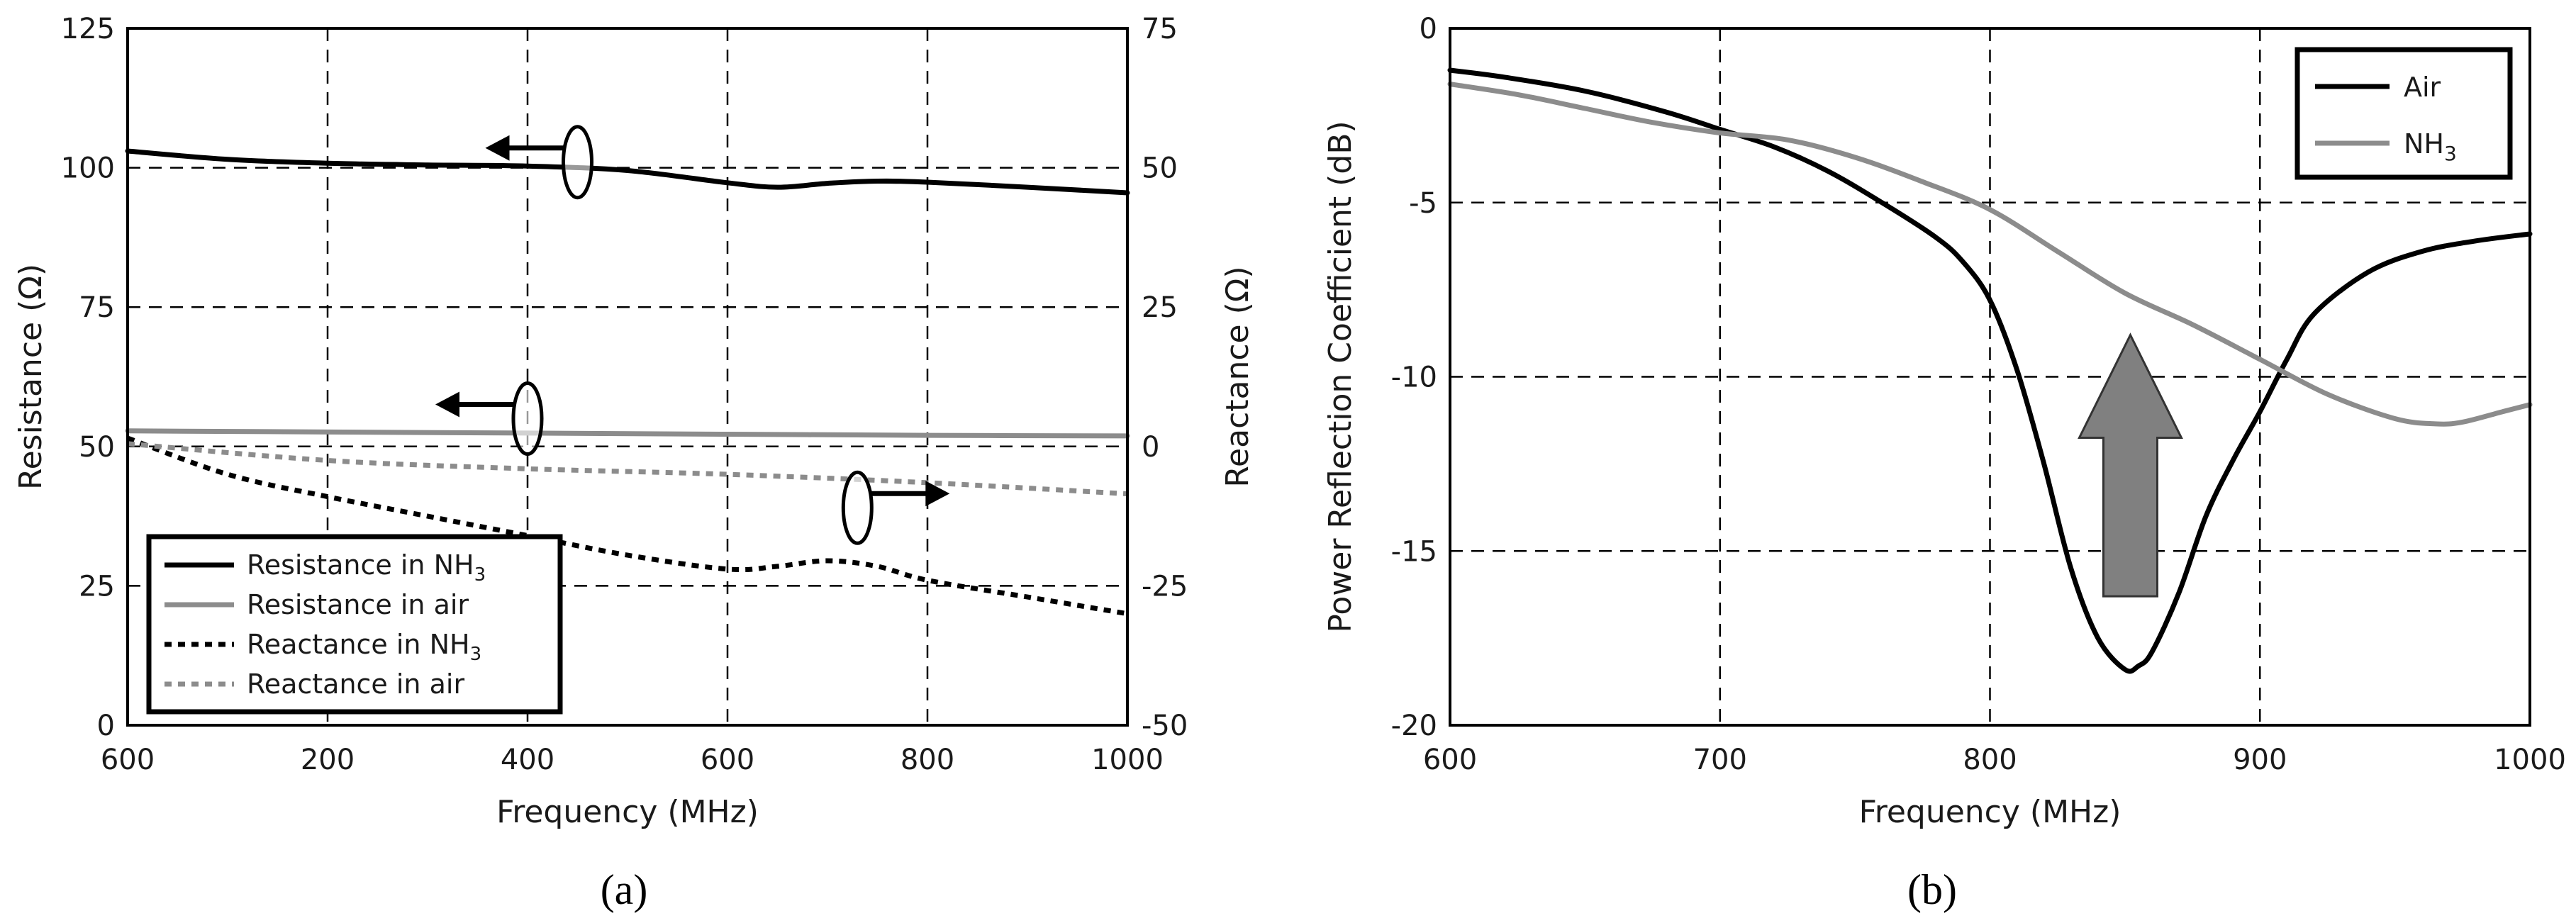 The height and width of the screenshot is (923, 2576). What do you see at coordinates (88, 29) in the screenshot?
I see `a-y-tick-label: 125` at bounding box center [88, 29].